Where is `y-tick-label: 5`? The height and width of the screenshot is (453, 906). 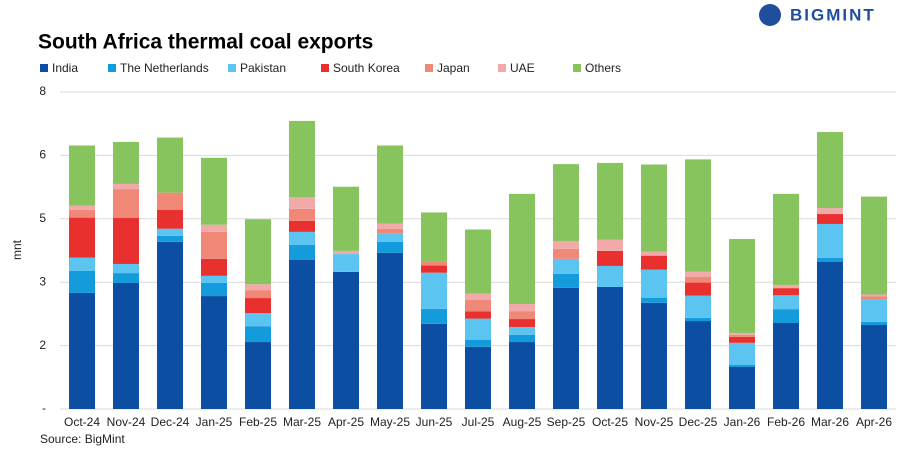 y-tick-label: 5 is located at coordinates (42, 218).